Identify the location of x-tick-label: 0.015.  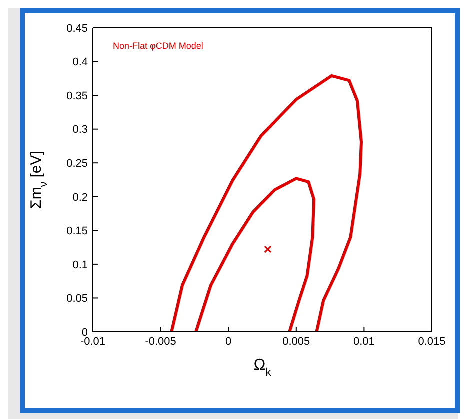
(432, 342).